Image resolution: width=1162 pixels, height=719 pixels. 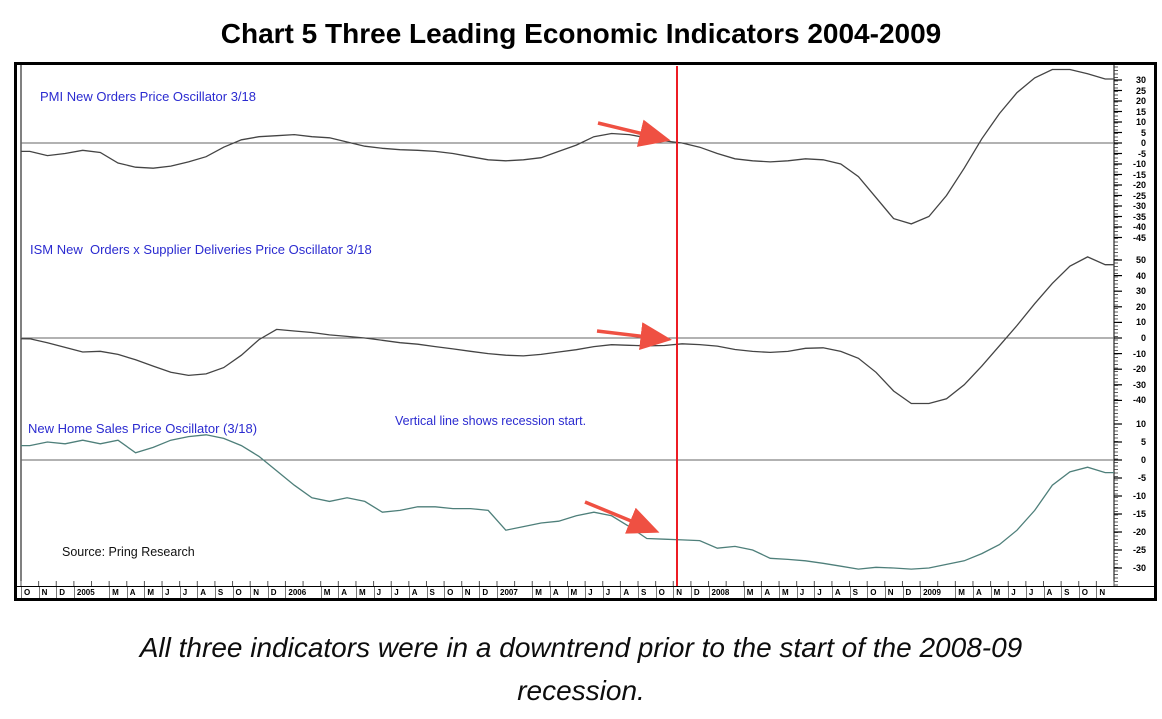 I want to click on y-axis-tick: 15, so click(x=1140, y=111).